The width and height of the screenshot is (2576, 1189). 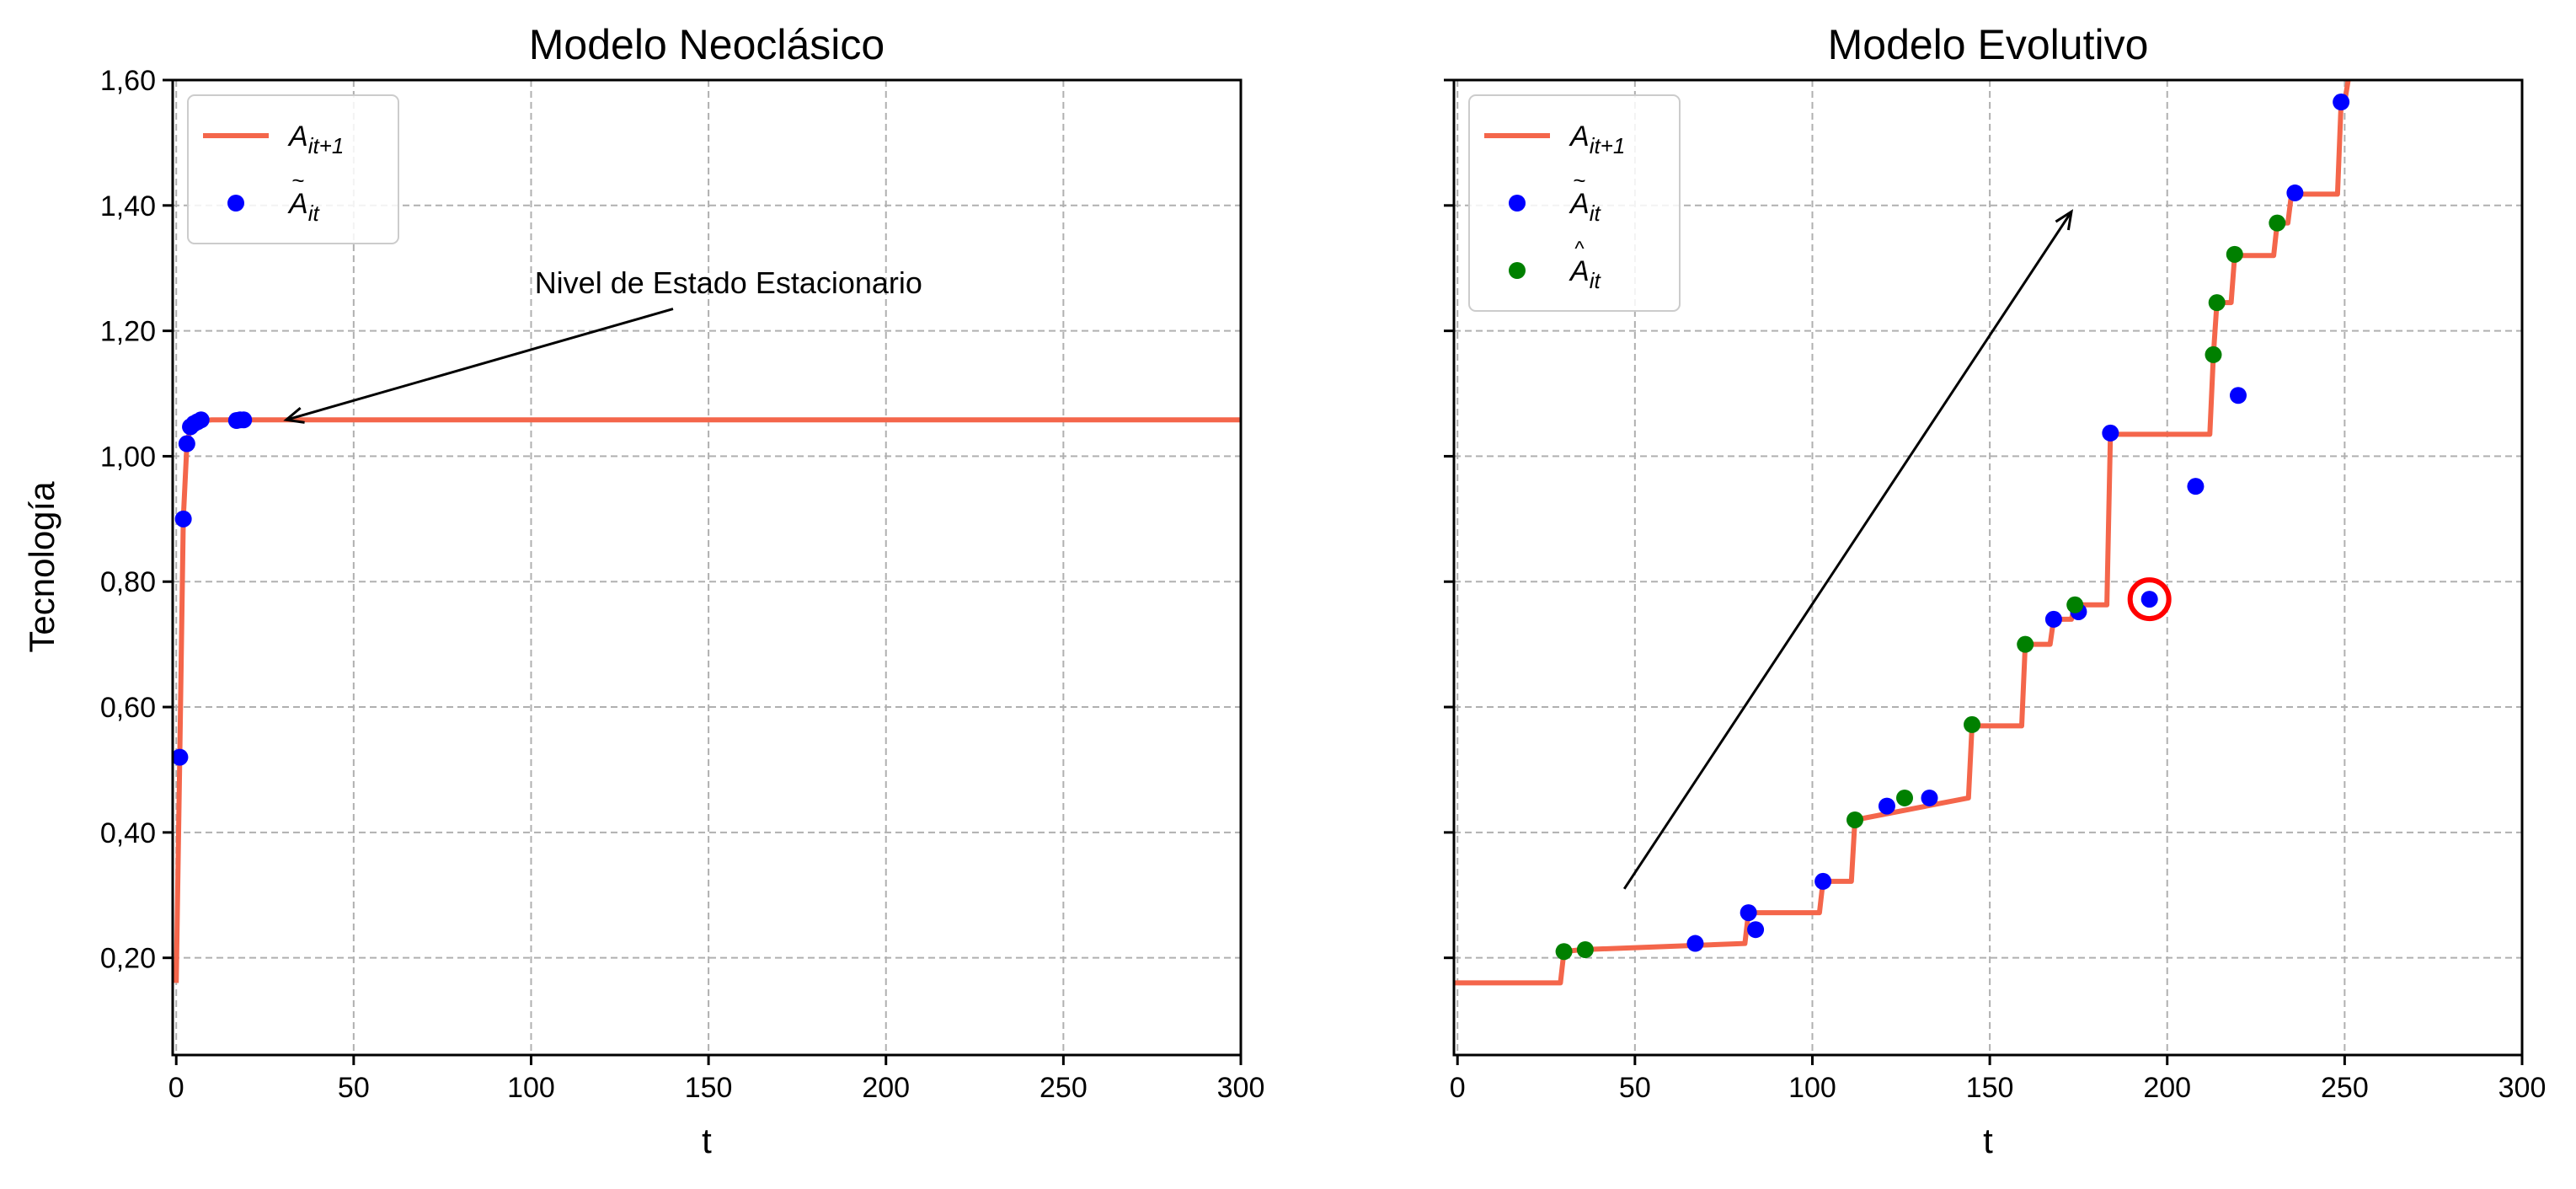 What do you see at coordinates (706, 45) in the screenshot?
I see `chart-title: Modelo Neoclásico` at bounding box center [706, 45].